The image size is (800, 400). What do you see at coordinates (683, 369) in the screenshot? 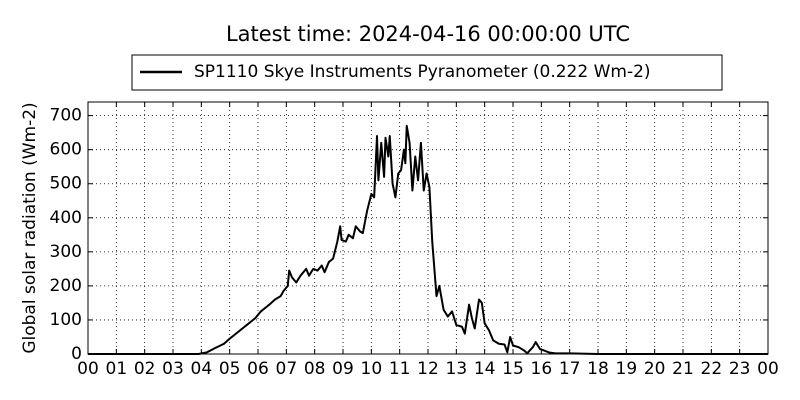
I see `x-tick-label: 21` at bounding box center [683, 369].